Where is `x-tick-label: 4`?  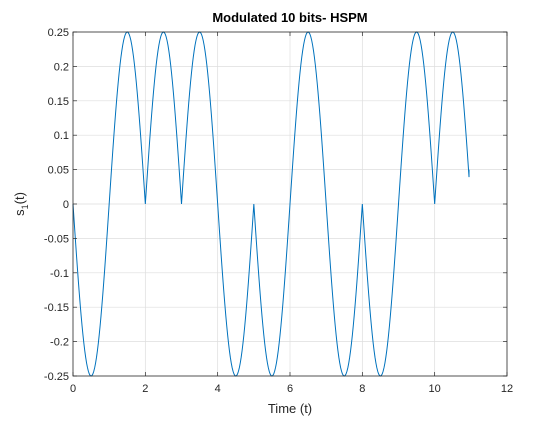
x-tick-label: 4 is located at coordinates (218, 389).